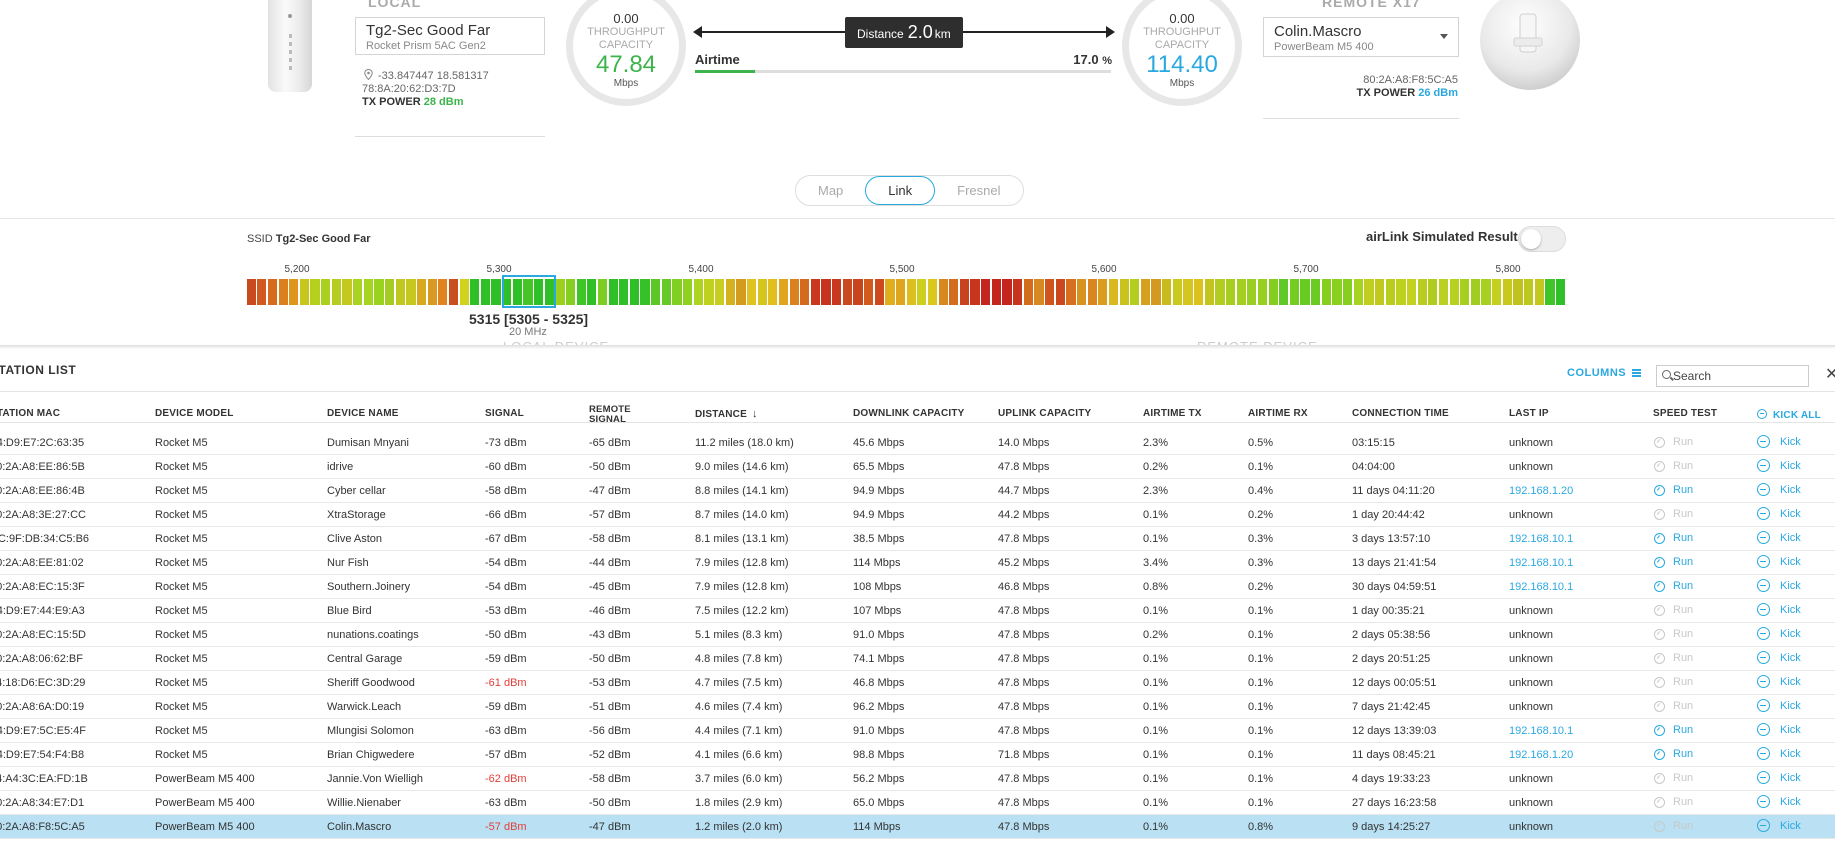  What do you see at coordinates (504, 413) in the screenshot?
I see `col-signal: SIGNAL` at bounding box center [504, 413].